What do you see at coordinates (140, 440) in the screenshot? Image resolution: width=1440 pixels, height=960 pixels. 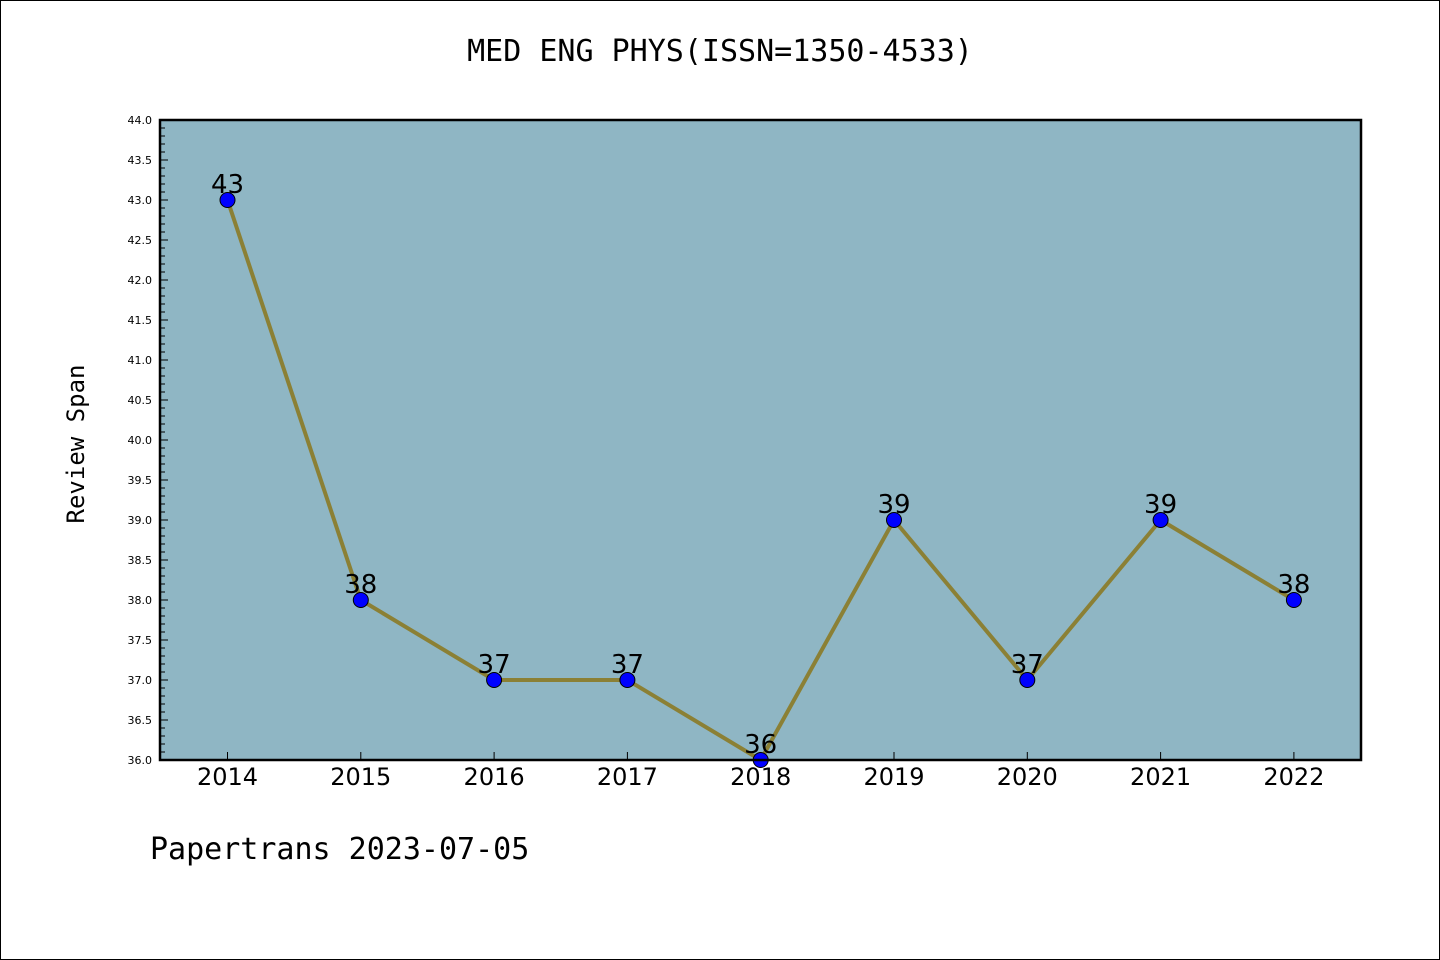 I see `y-tick-label: 40.0` at bounding box center [140, 440].